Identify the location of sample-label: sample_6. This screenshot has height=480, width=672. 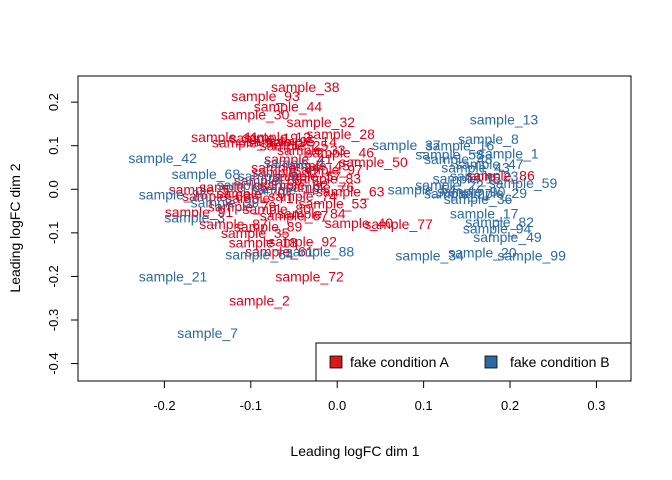
(268, 176).